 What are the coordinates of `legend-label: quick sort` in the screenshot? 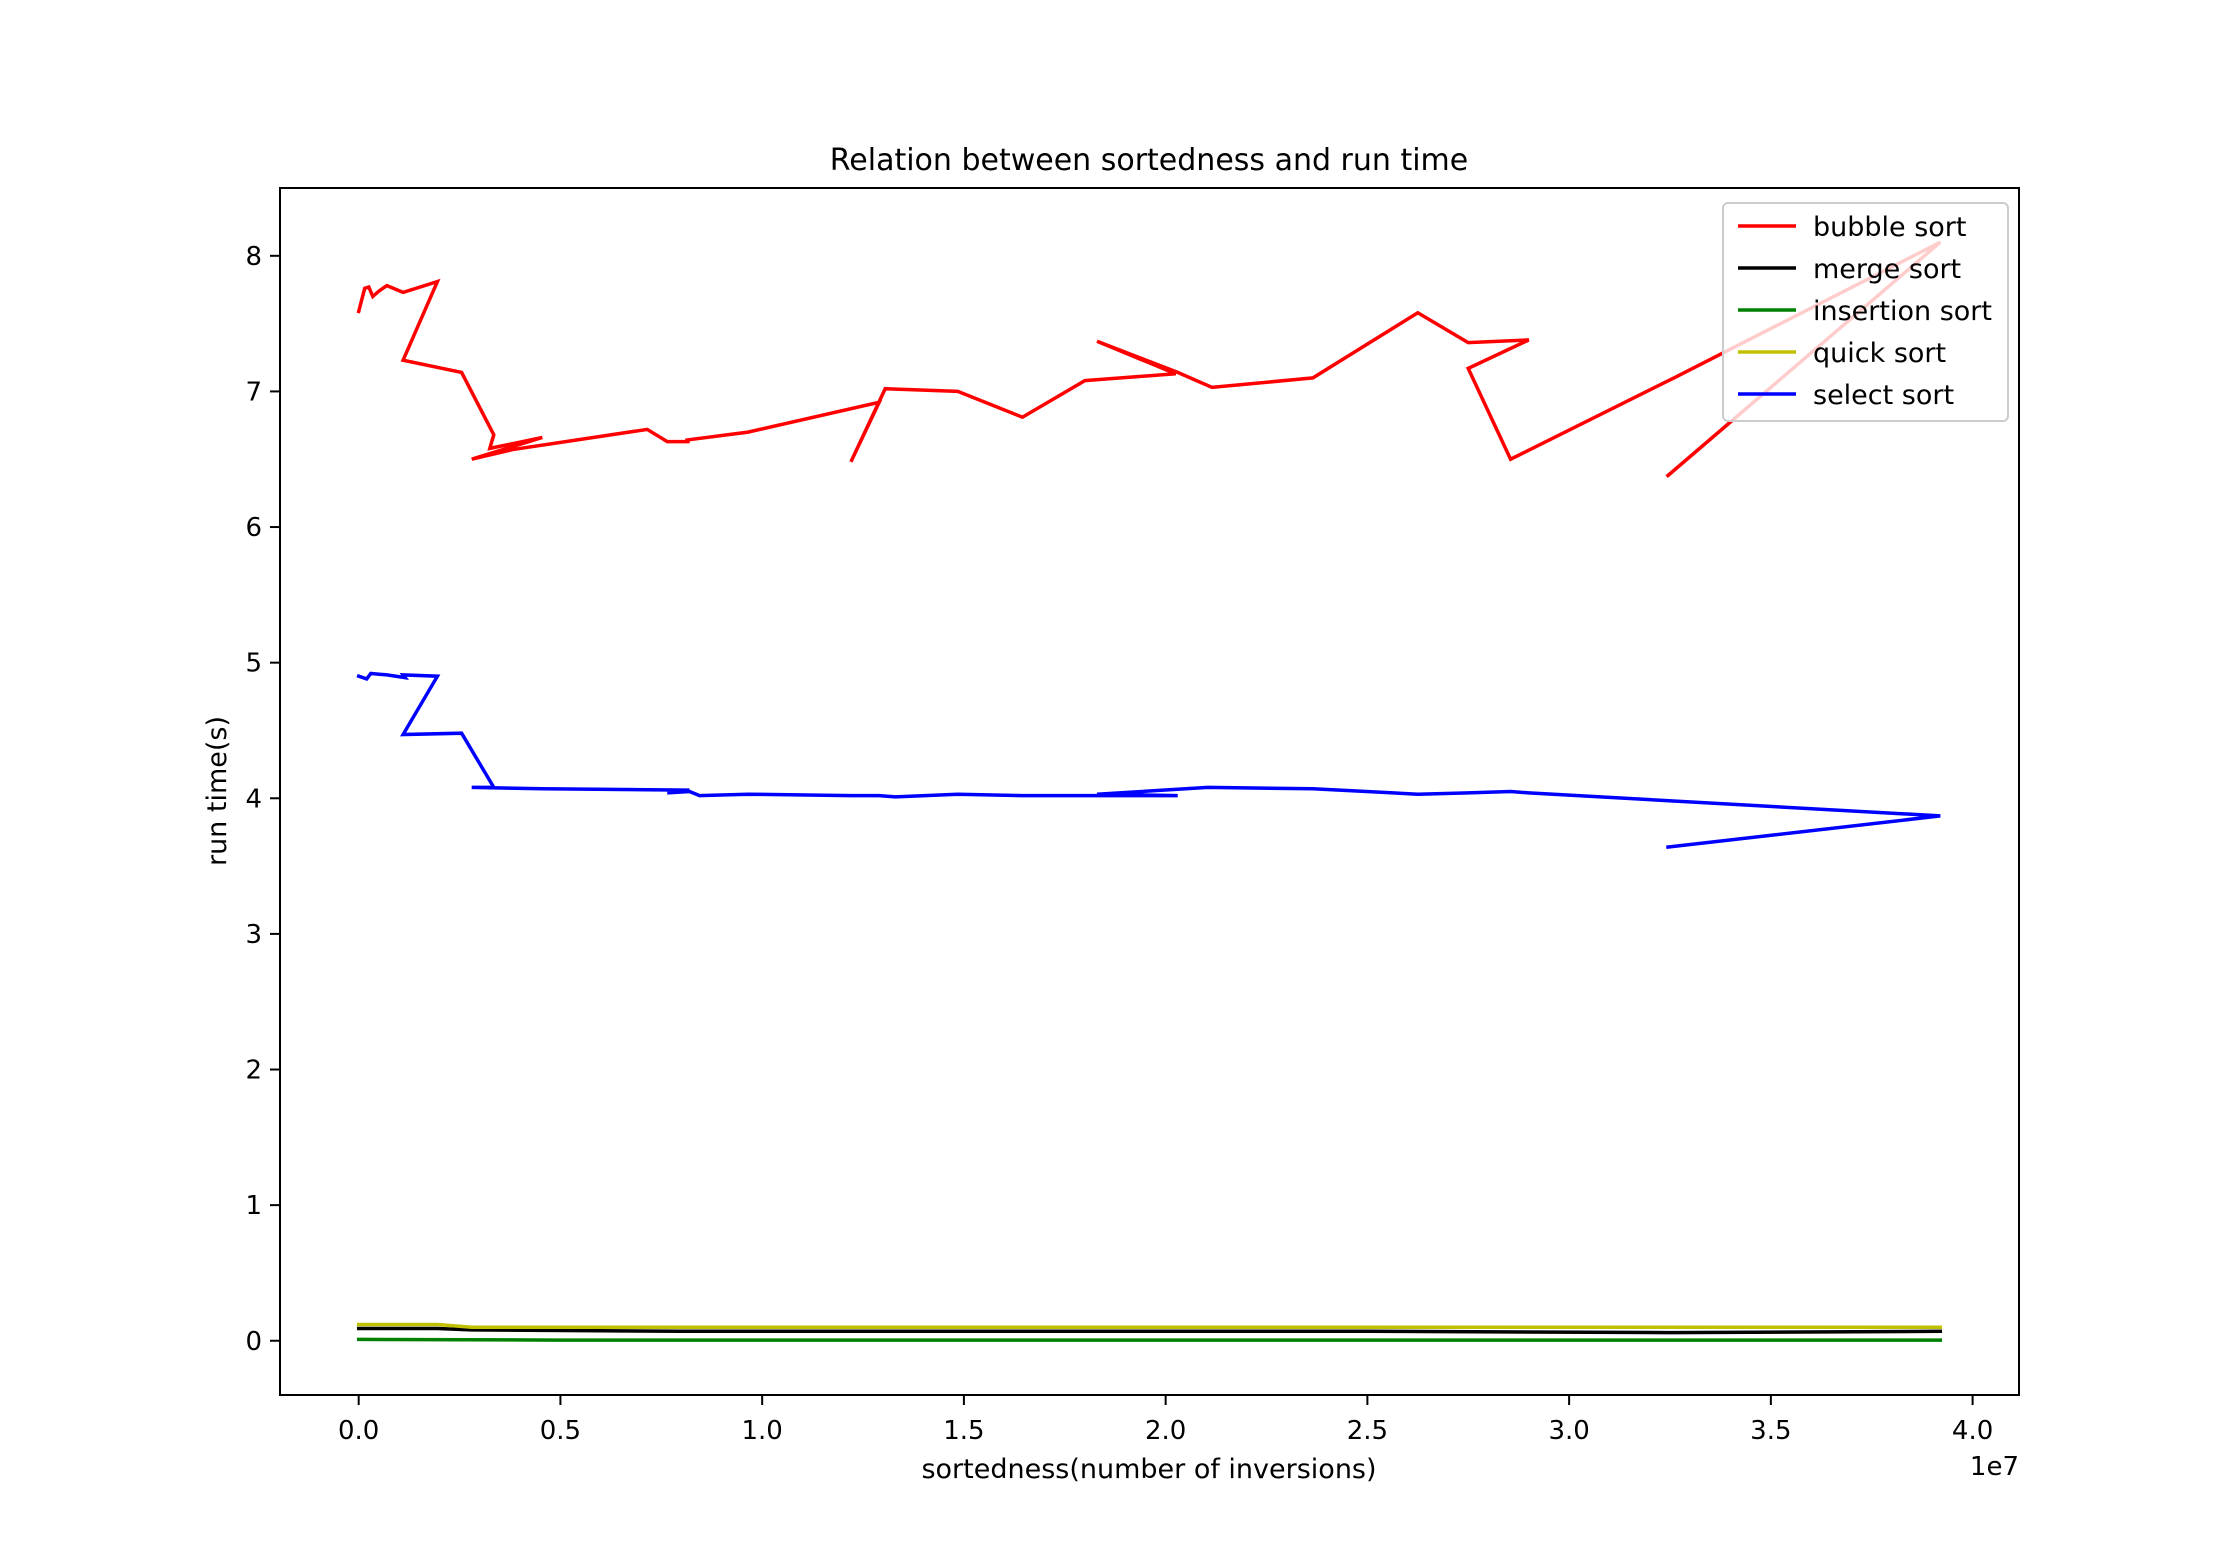 It's located at (1879, 353).